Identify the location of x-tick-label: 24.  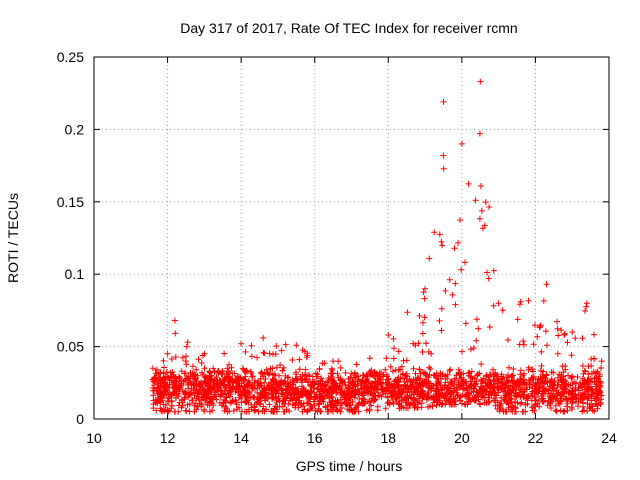
(609, 438).